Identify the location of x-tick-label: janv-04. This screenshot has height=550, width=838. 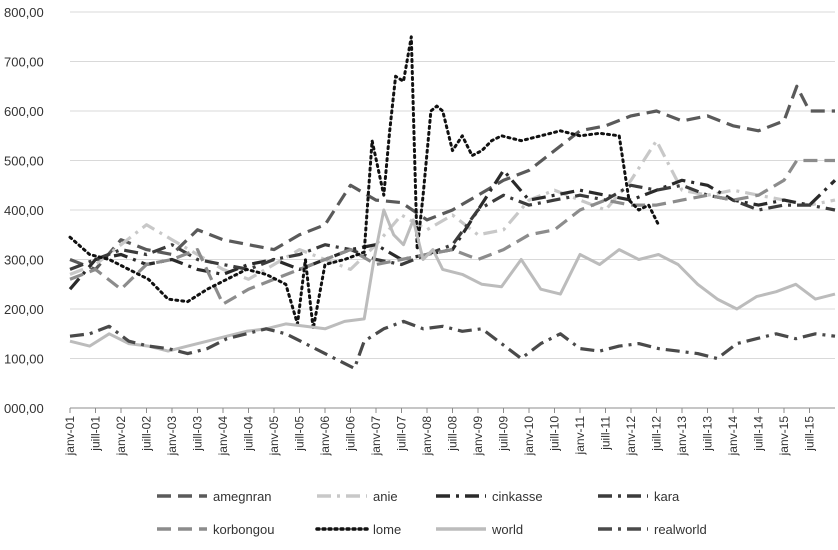
(223, 436).